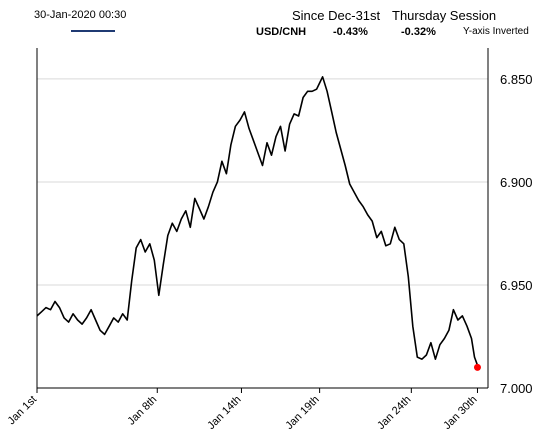  Describe the element at coordinates (477, 367) in the screenshot. I see `last-point-marker` at that location.